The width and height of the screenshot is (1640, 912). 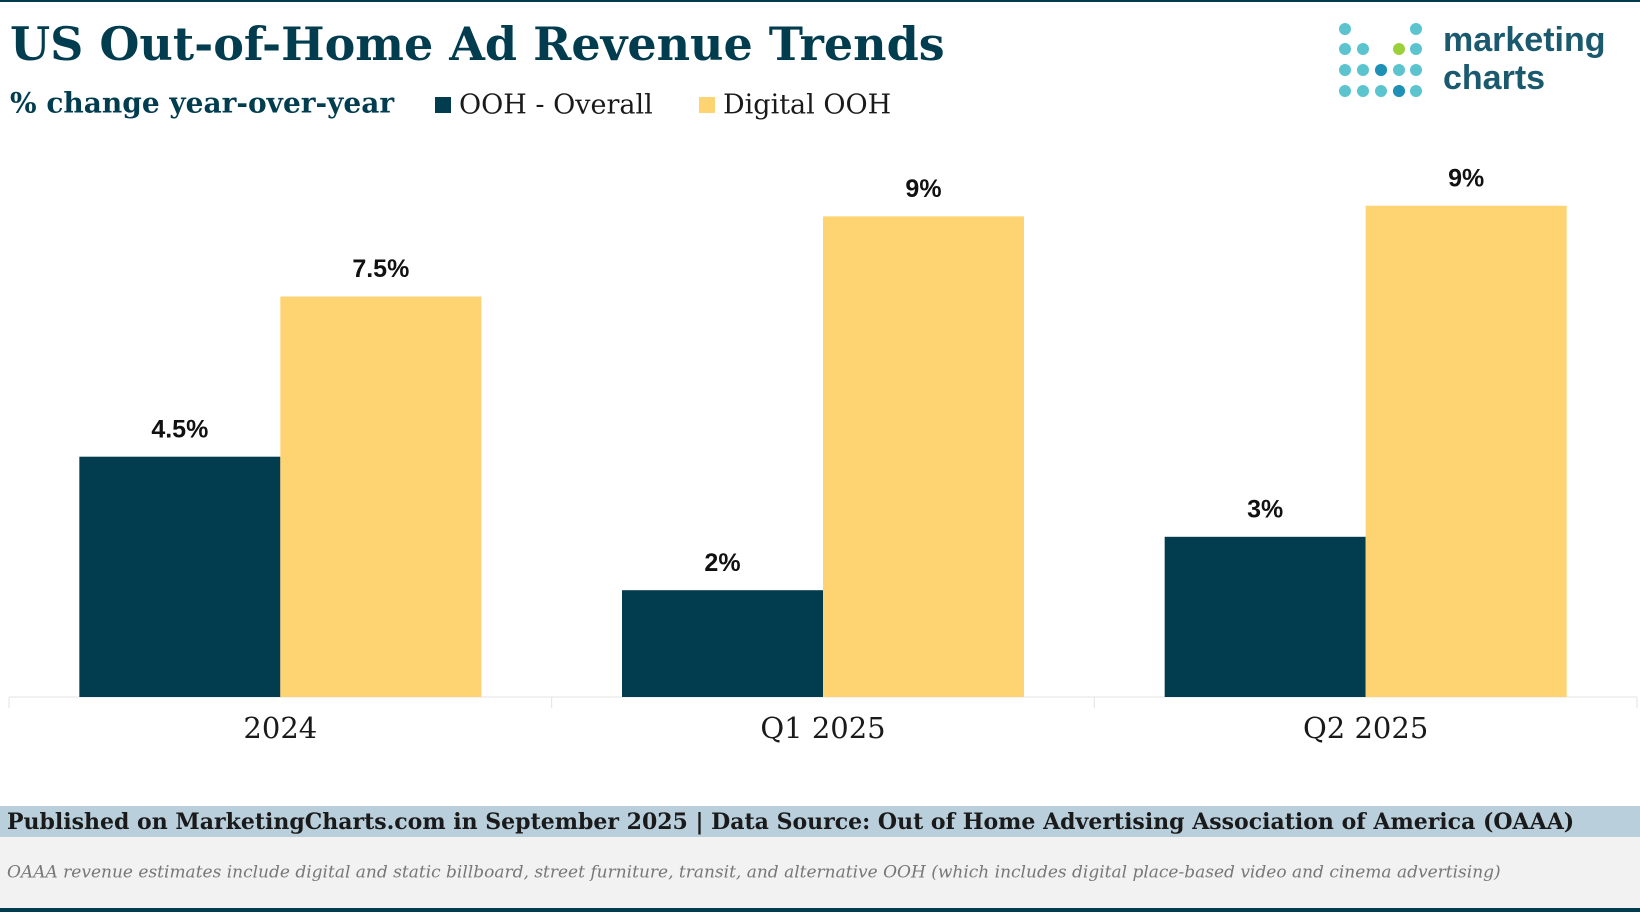 What do you see at coordinates (280, 728) in the screenshot?
I see `x-tick-label: 2024` at bounding box center [280, 728].